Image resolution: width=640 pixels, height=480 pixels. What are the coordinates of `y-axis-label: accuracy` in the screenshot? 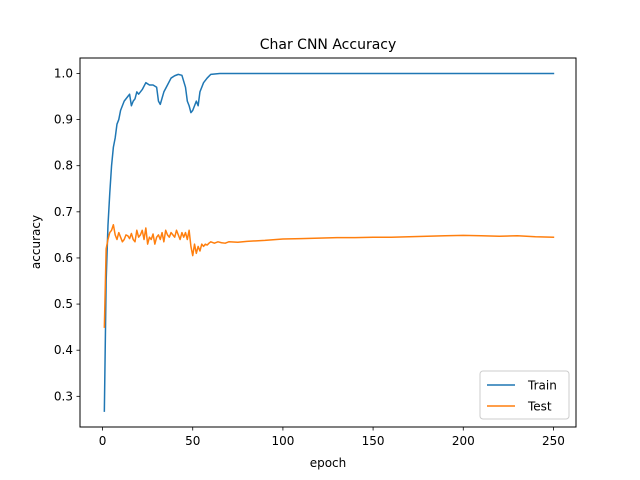 It's located at (36, 242).